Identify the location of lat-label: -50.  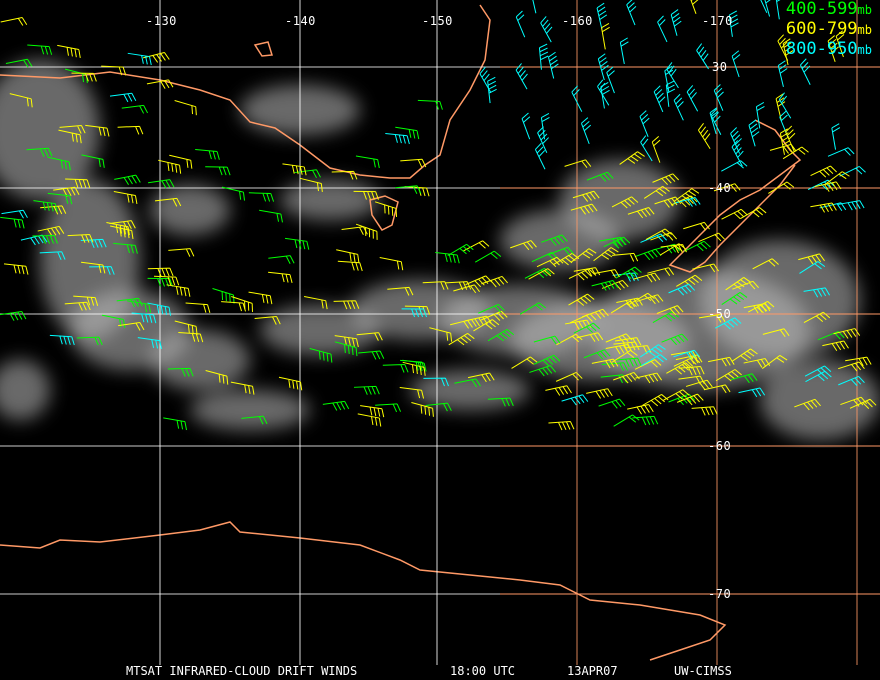
(720, 314).